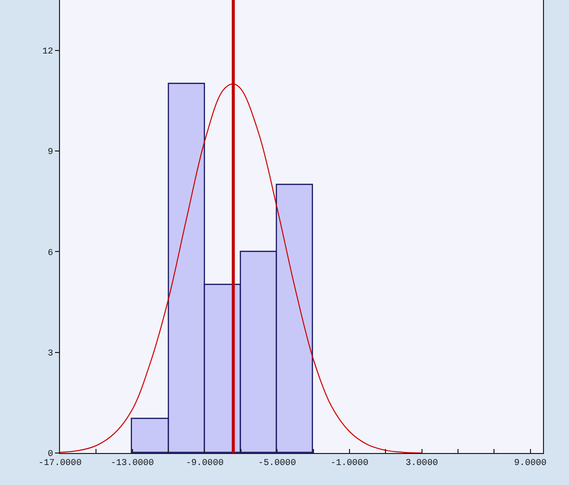 The height and width of the screenshot is (485, 569). What do you see at coordinates (205, 463) in the screenshot?
I see `x-tick-label: -9.0000` at bounding box center [205, 463].